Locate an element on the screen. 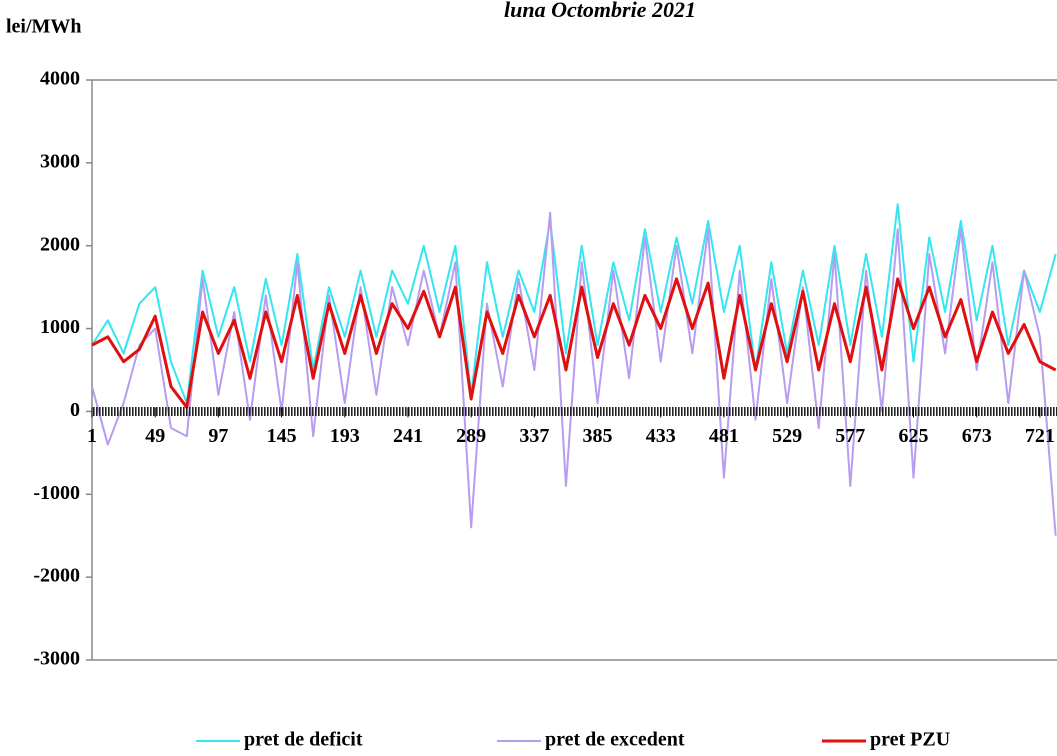  chart-title: luna Octombrie 2021 is located at coordinates (600, 11).